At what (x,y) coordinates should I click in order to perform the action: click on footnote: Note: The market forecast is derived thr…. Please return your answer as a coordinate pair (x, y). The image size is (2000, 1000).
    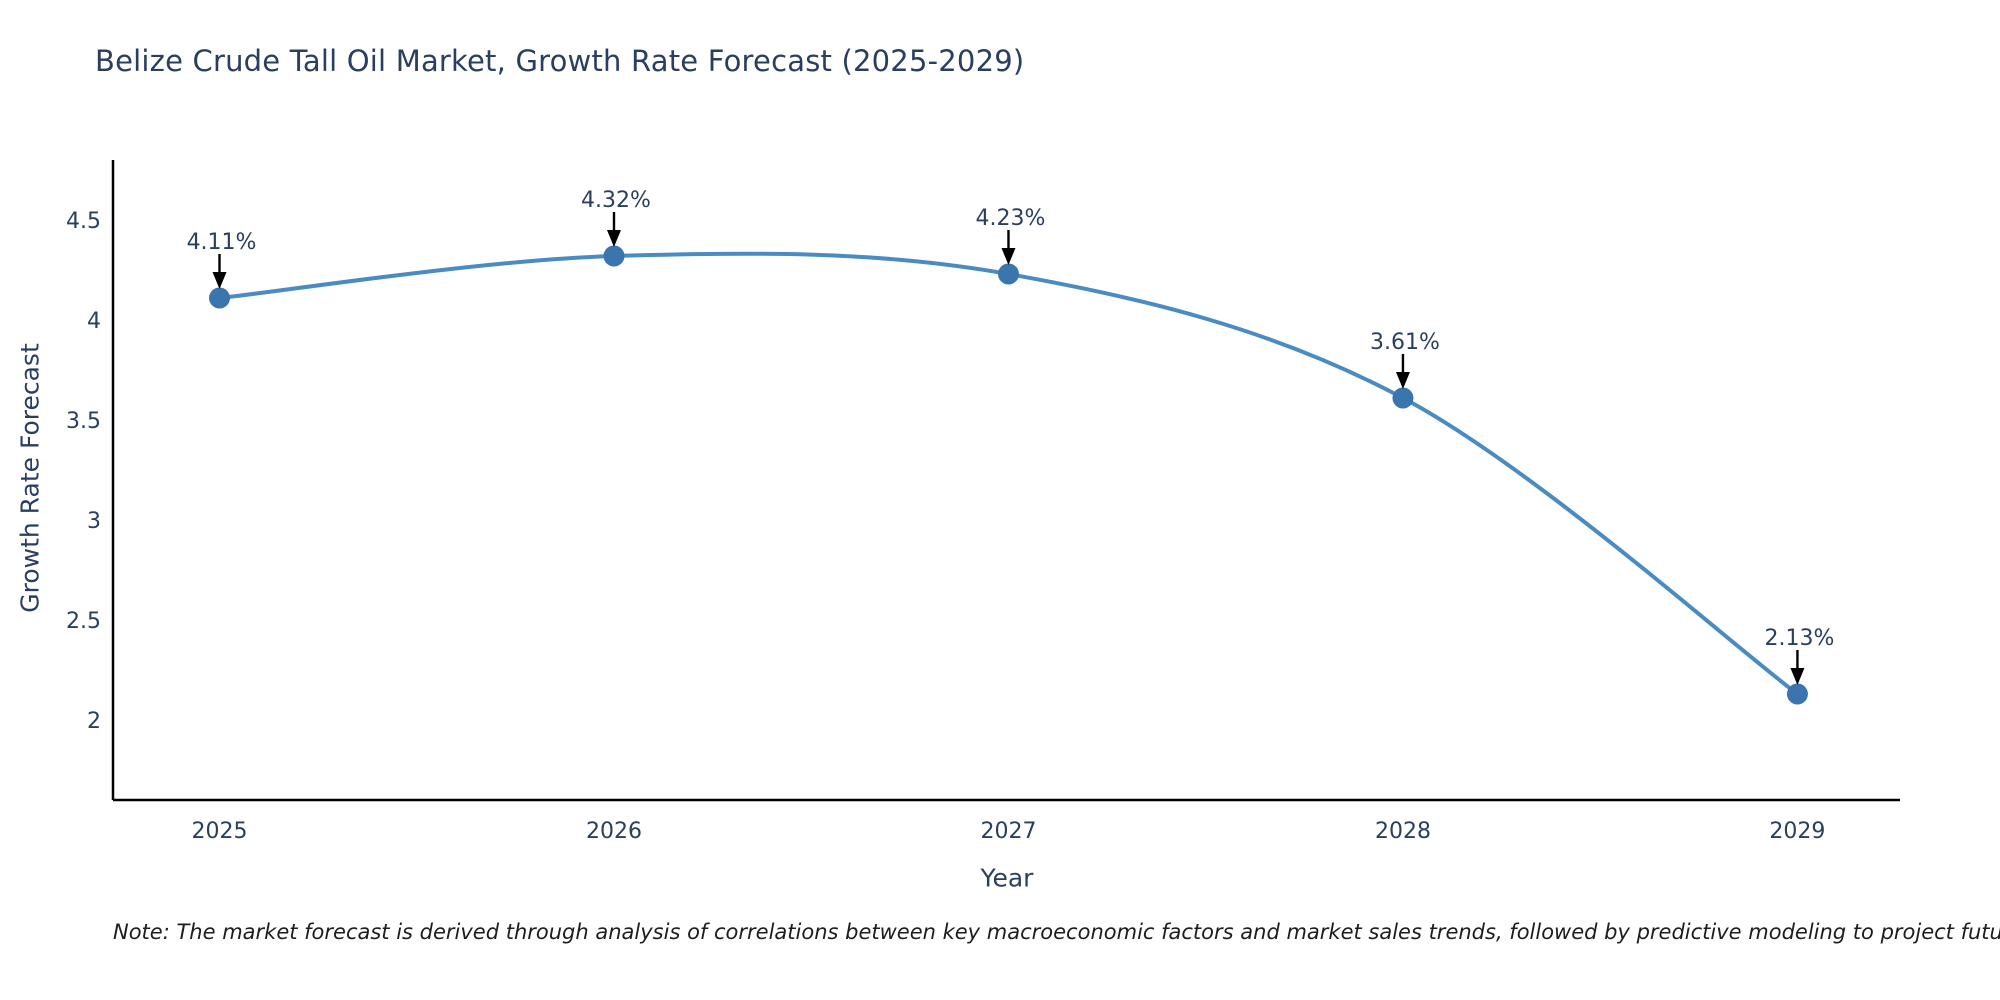
    Looking at the image, I should click on (1056, 932).